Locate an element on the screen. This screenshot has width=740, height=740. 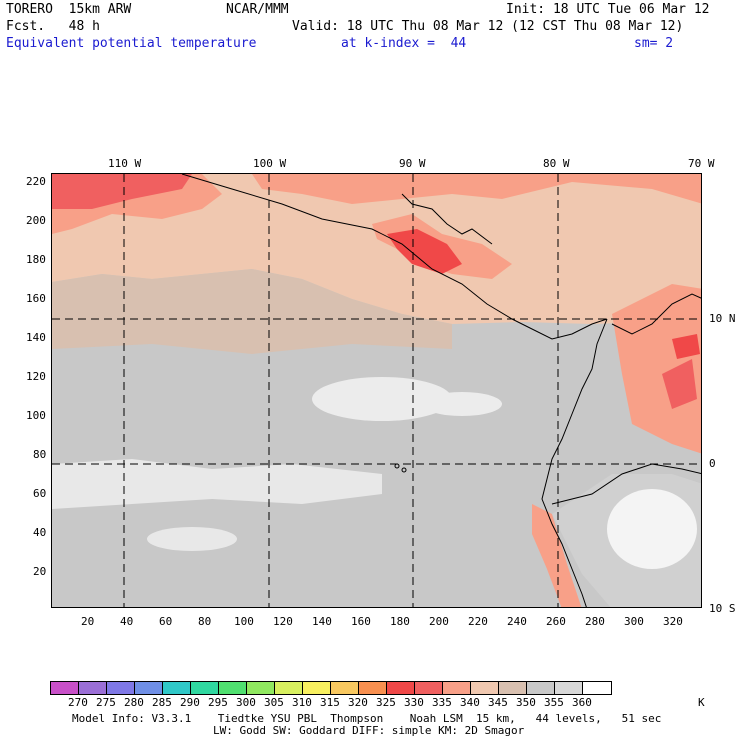
colorbar-label: 340 is located at coordinates (470, 702).